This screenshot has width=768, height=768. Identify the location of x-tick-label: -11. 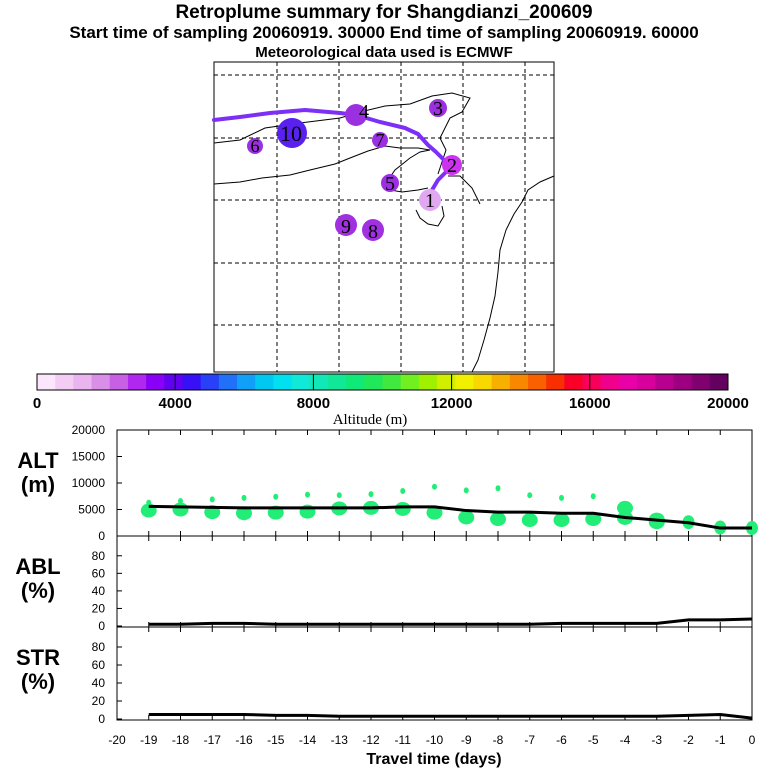
(403, 740).